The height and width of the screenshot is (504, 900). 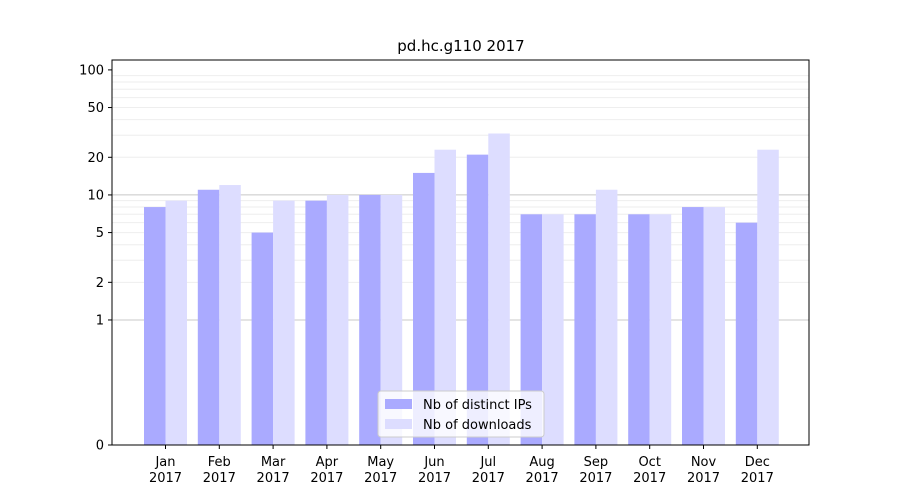 I want to click on x-tick-label: Dec 2017, so click(x=757, y=470).